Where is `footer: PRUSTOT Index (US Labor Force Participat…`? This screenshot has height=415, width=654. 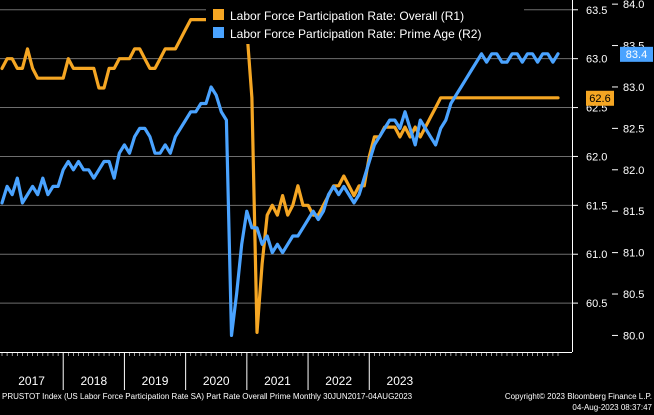 footer: PRUSTOT Index (US Labor Force Participat… is located at coordinates (327, 402).